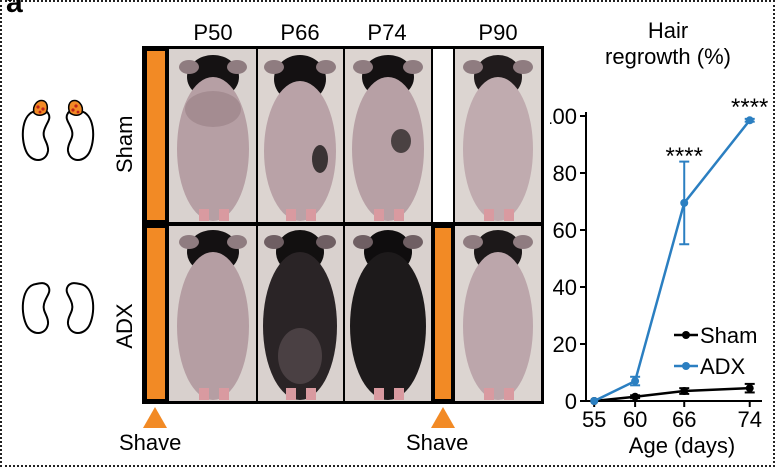 This screenshot has height=467, width=775. I want to click on x-axis-label: Age (days), so click(682, 445).